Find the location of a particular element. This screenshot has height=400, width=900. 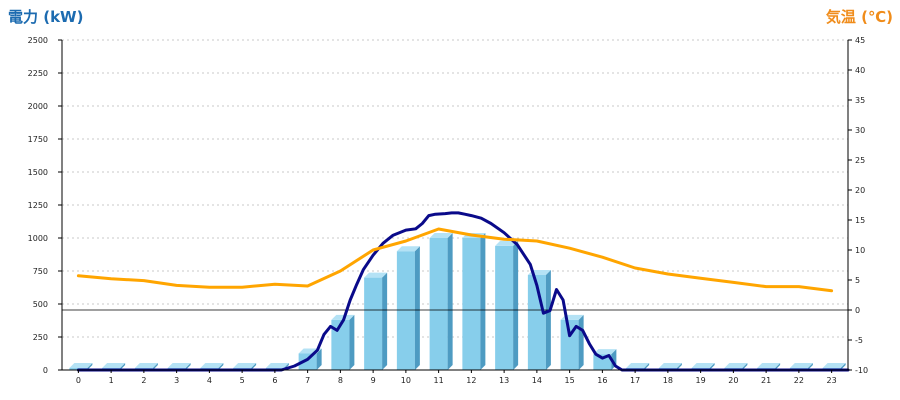

left-tick-label: 1000 is located at coordinates (38, 238).